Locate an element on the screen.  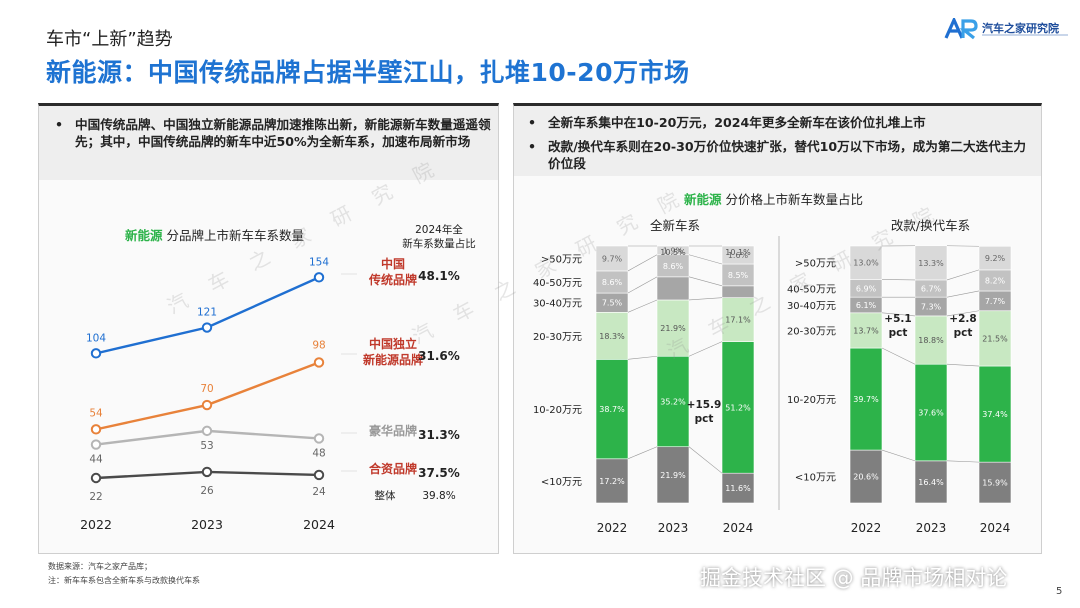
segment-label: 8.5% is located at coordinates (738, 275).